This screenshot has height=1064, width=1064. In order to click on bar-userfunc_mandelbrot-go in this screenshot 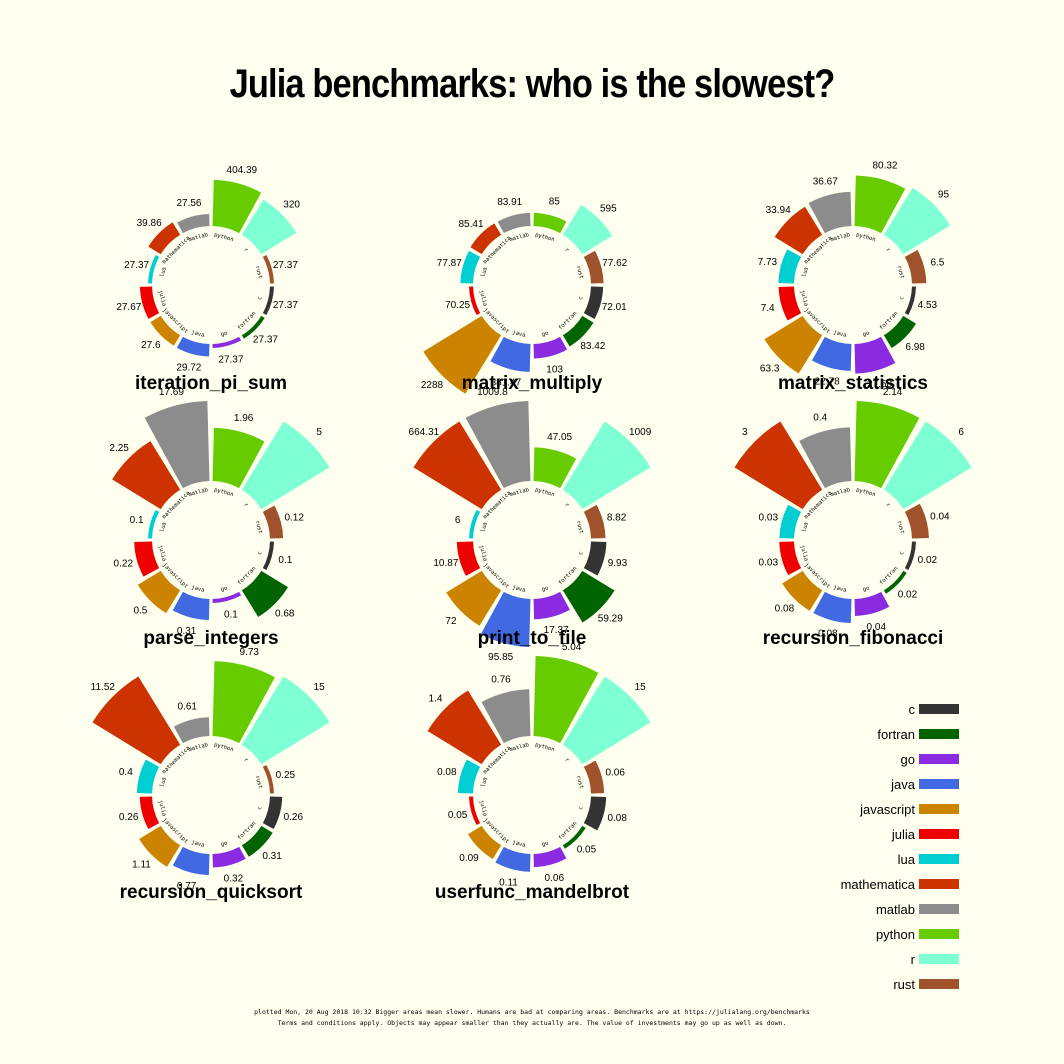, I will do `click(550, 857)`.